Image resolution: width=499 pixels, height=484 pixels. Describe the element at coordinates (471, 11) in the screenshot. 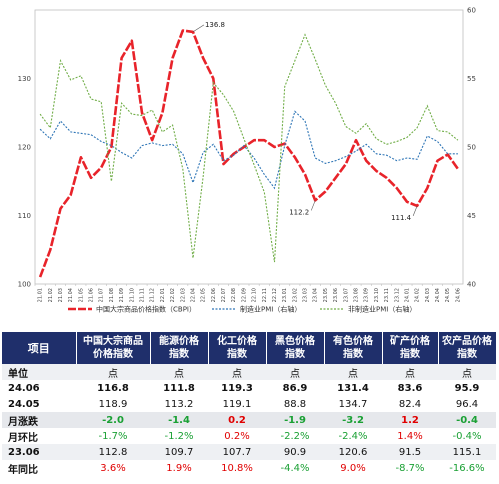

I see `y-right-tick-label: 60` at that location.